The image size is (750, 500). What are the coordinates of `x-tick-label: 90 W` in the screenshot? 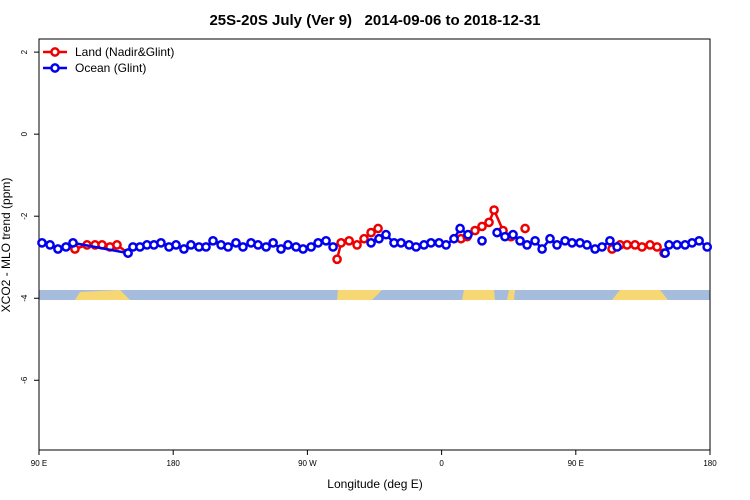 It's located at (307, 463).